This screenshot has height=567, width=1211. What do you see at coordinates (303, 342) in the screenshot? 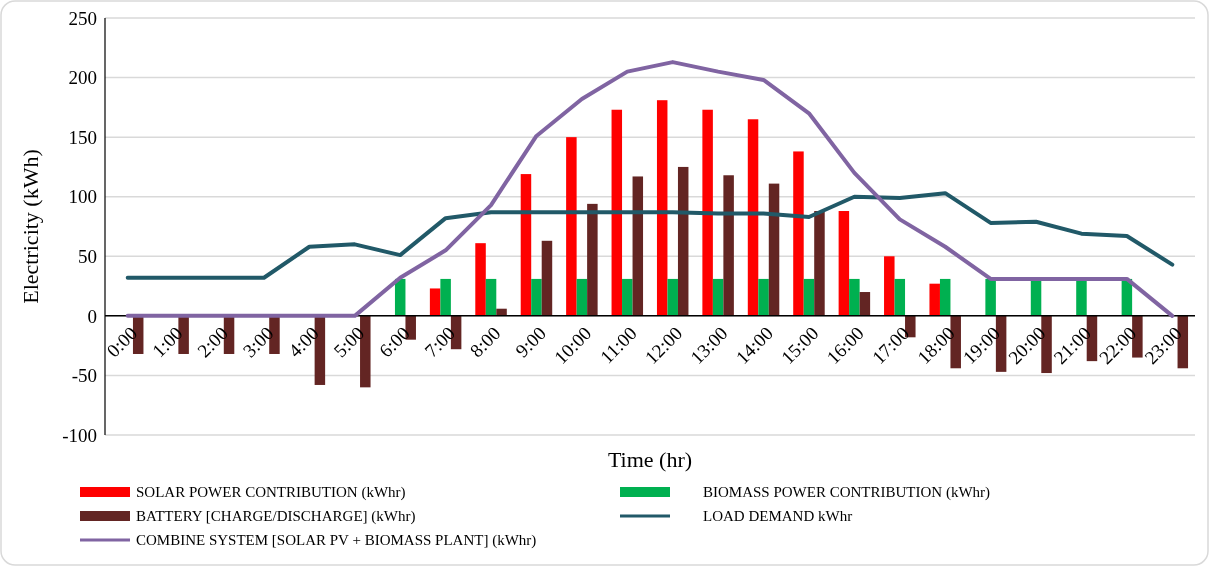
I see `x-tick-label: 4:00` at bounding box center [303, 342].